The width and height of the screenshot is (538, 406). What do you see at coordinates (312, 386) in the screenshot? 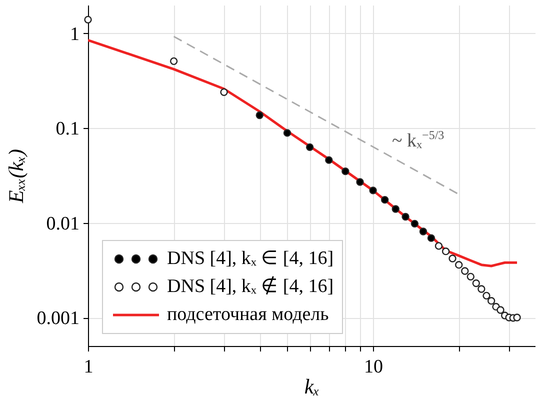
I see `x-axis-title: kₓ` at bounding box center [312, 386].